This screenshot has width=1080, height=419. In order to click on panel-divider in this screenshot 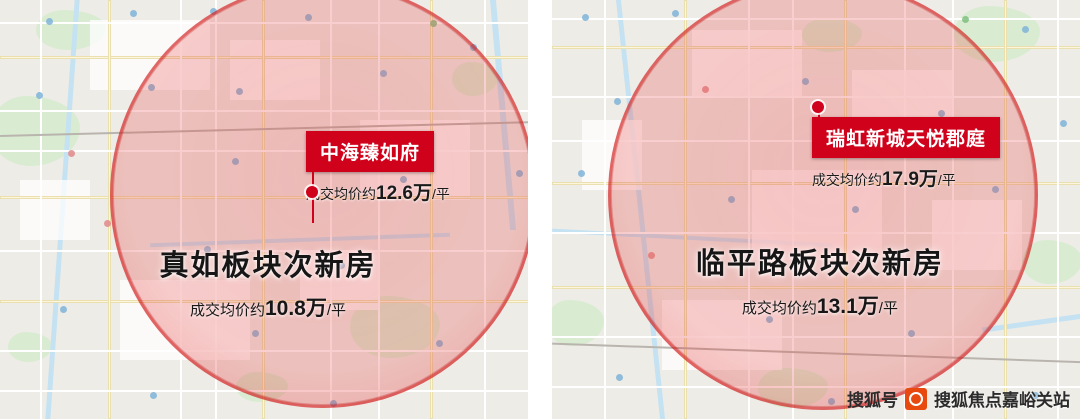, I will do `click(540, 209)`.